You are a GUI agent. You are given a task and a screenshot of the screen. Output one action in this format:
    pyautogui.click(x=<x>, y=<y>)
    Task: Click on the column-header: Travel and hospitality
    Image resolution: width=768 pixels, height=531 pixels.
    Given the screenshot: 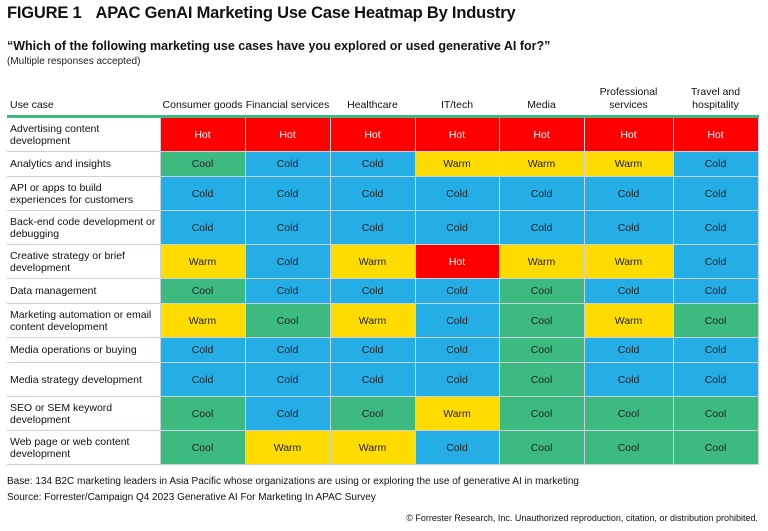 What is the action you would take?
    pyautogui.click(x=715, y=100)
    